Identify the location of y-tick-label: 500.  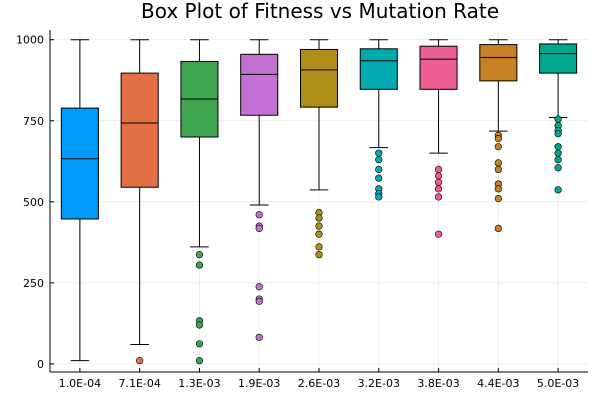
(33, 202).